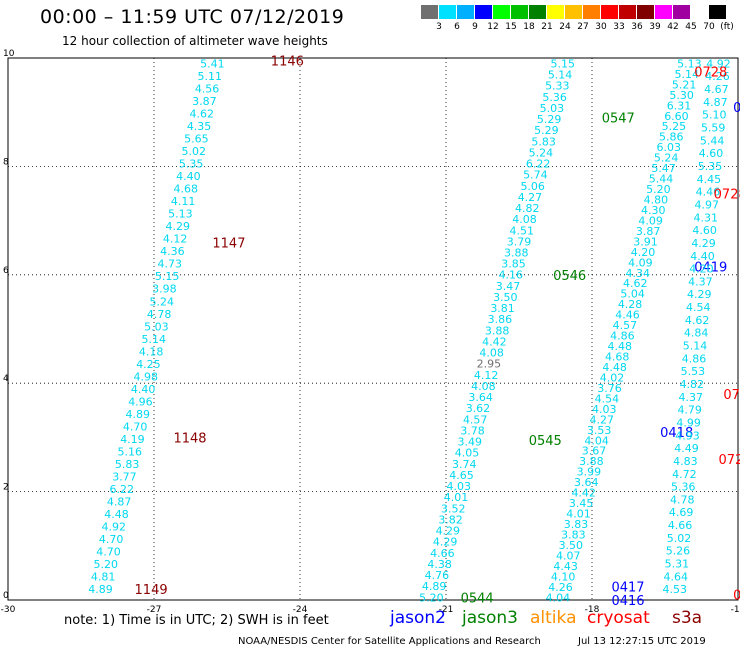 This screenshot has height=650, width=740. What do you see at coordinates (679, 105) in the screenshot?
I see `swh-value: 6.31` at bounding box center [679, 105].